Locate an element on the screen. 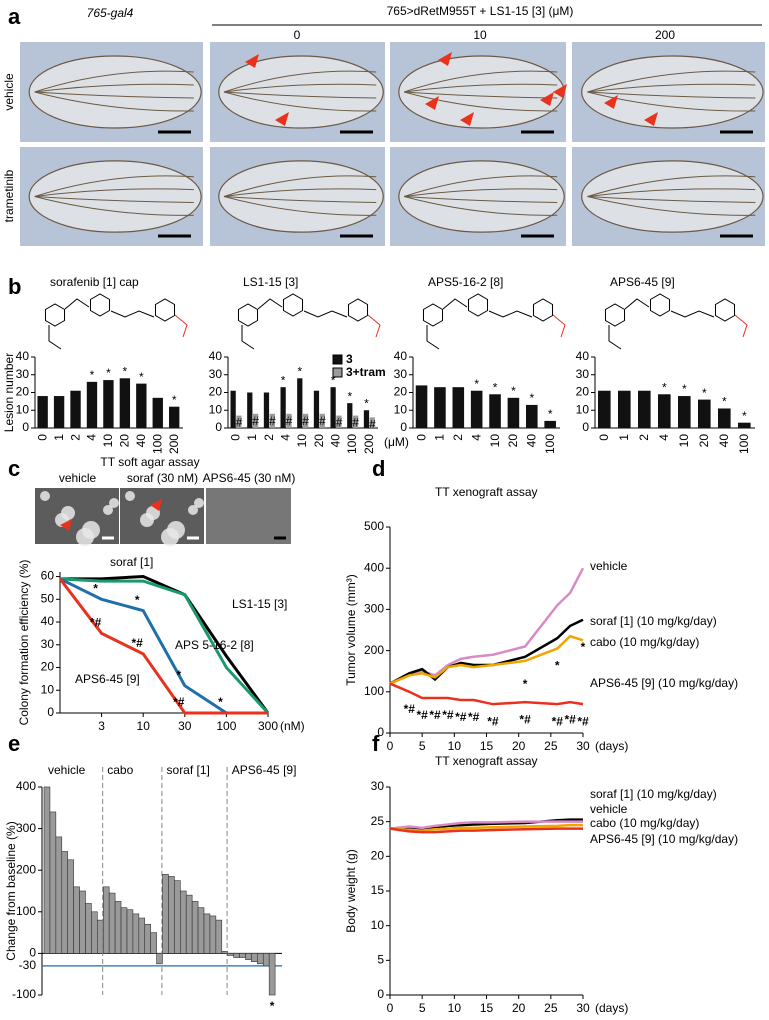 This screenshot has width=769, height=1020. y-tick-label: 500 is located at coordinates (374, 526).